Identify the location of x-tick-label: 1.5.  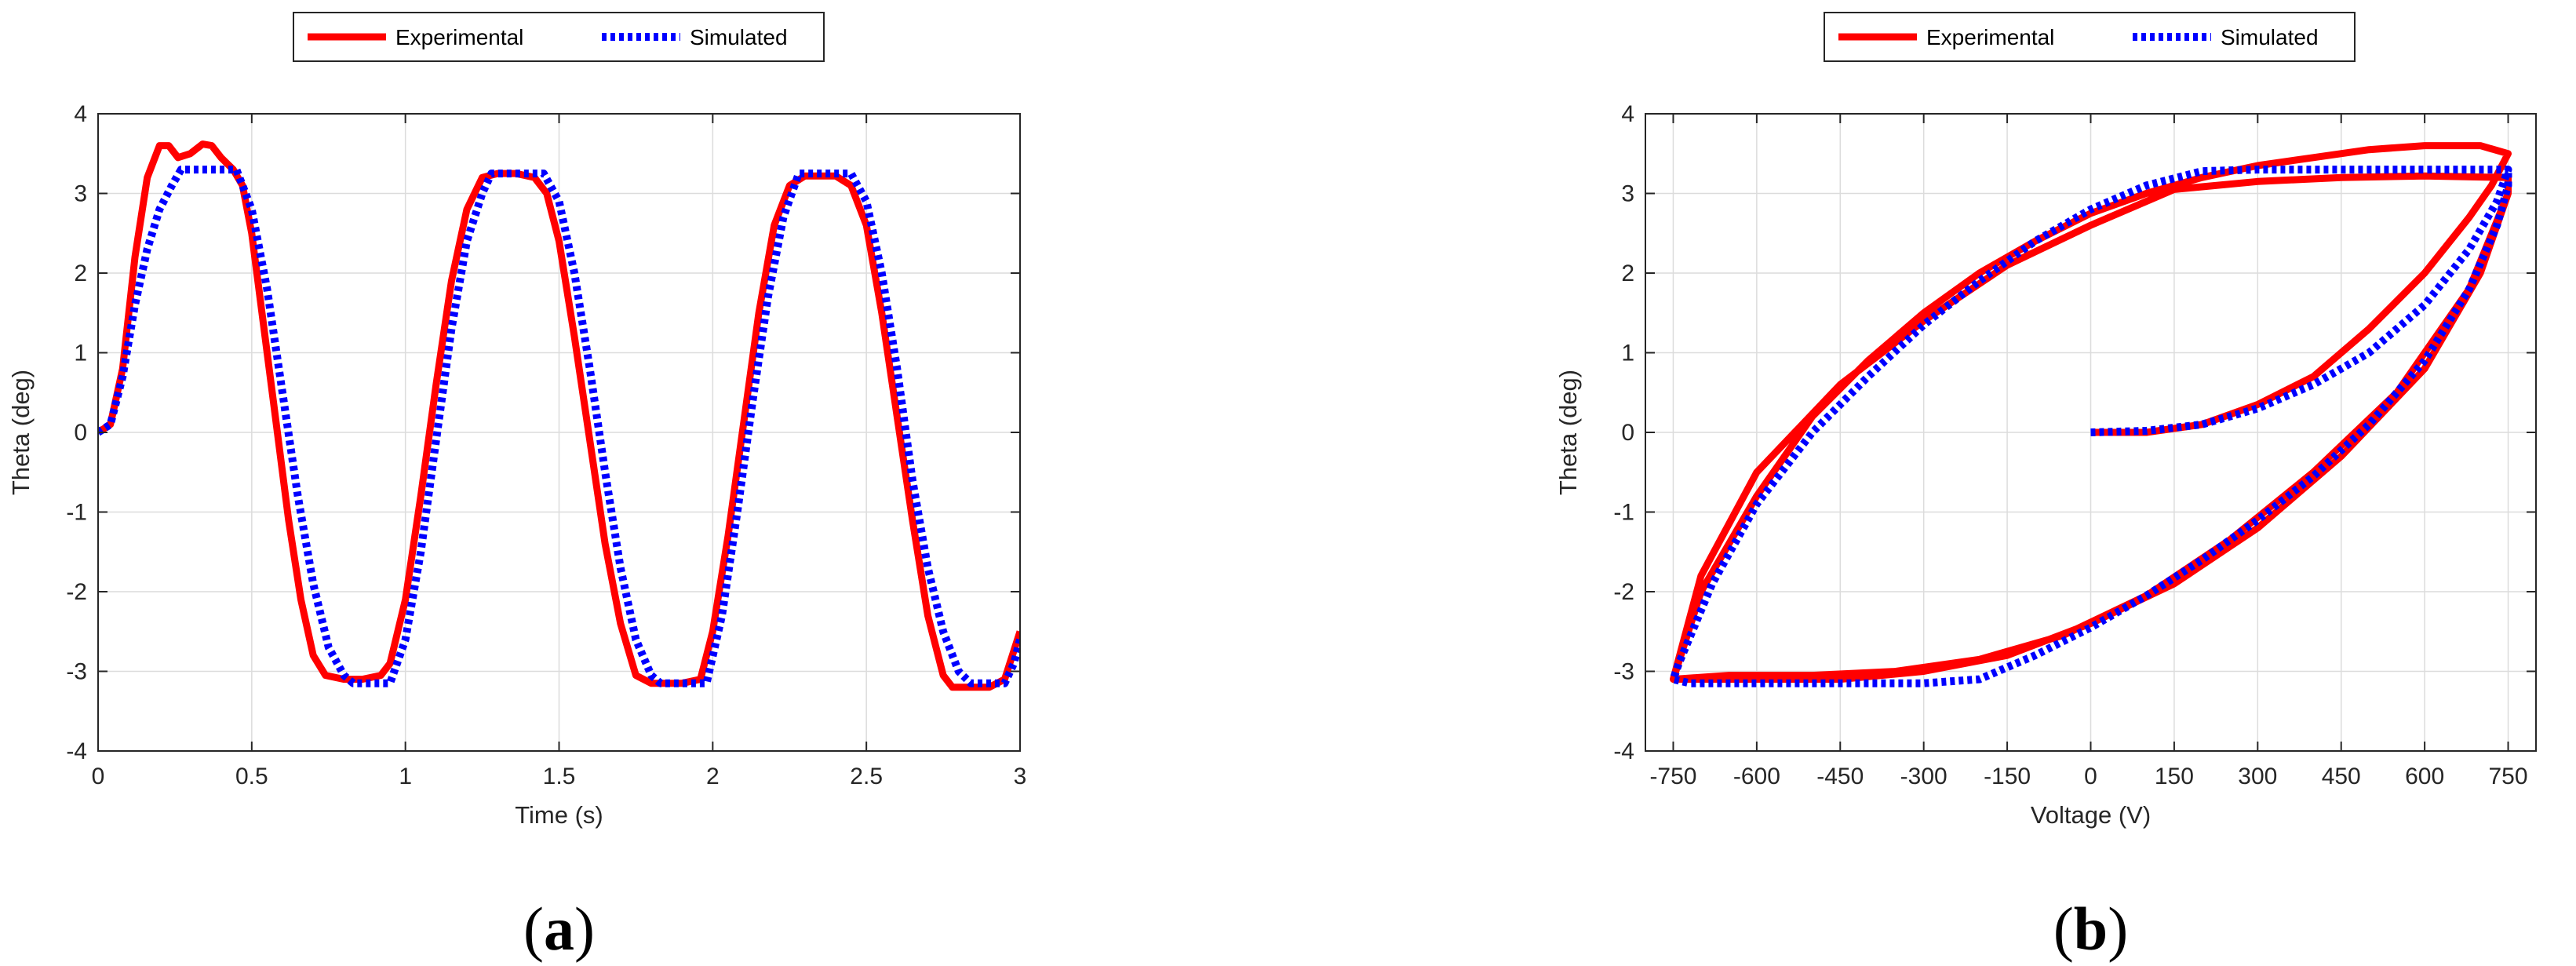
(559, 777).